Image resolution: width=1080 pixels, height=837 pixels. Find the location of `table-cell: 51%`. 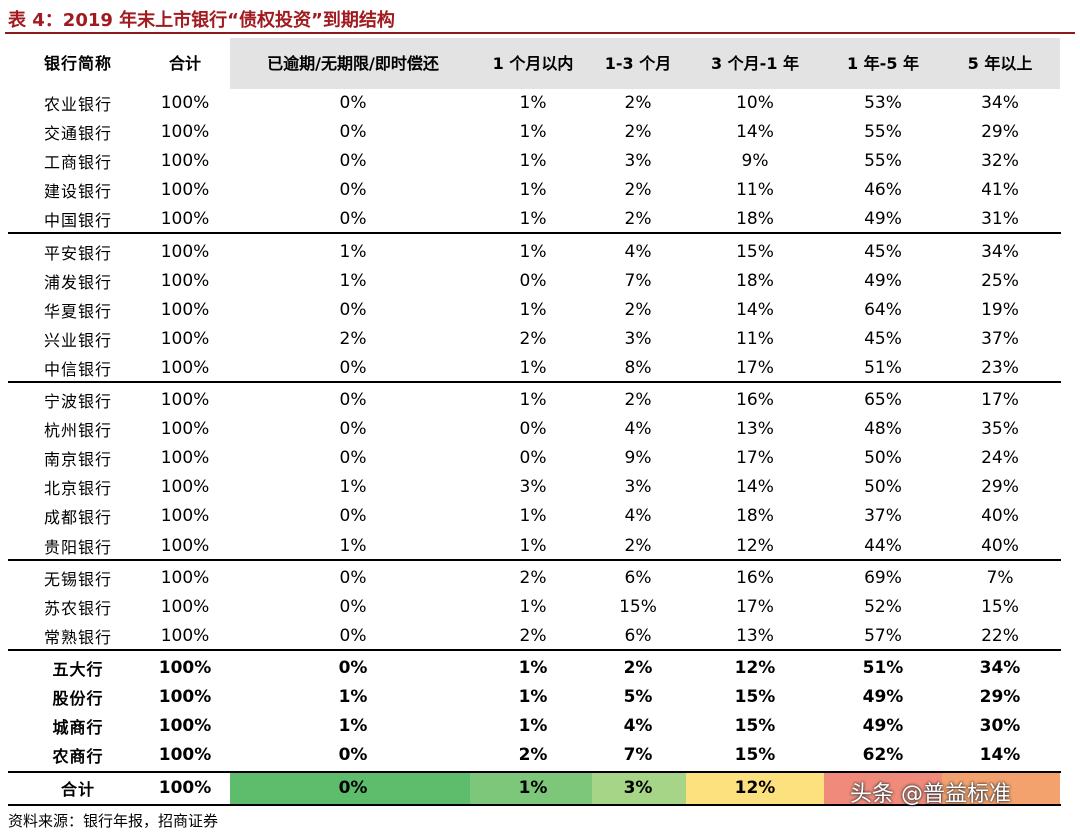

table-cell: 51% is located at coordinates (883, 367).